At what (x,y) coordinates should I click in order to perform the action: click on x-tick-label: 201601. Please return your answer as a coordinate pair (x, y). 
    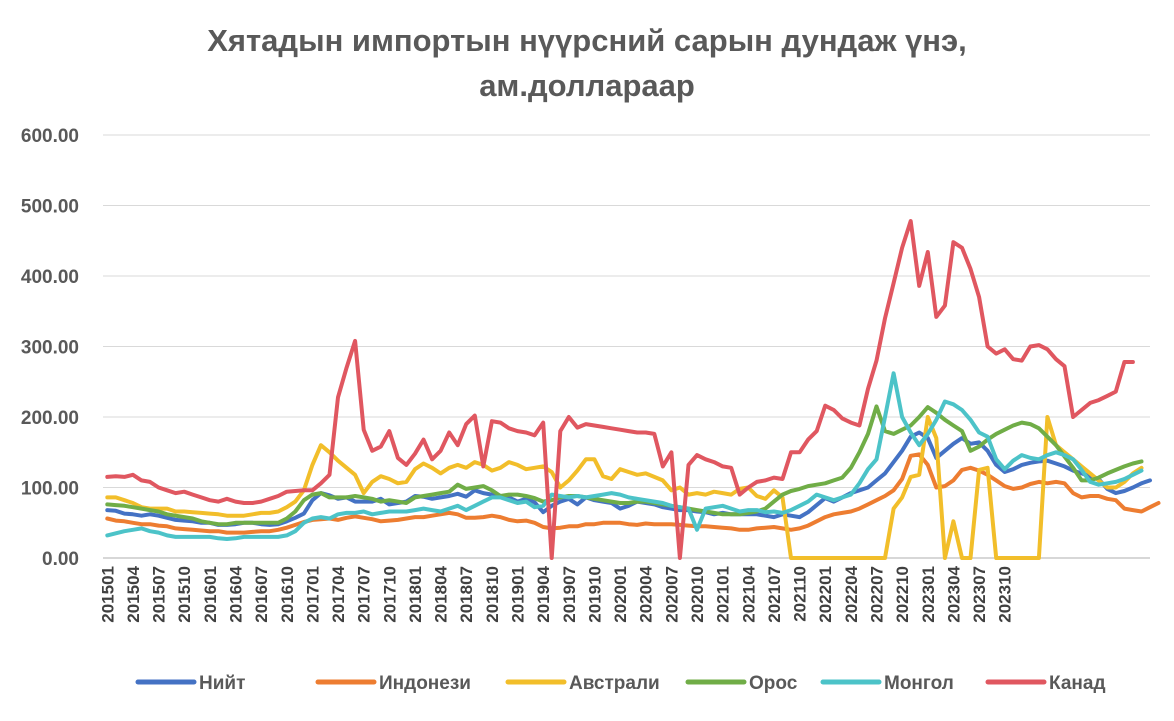
    Looking at the image, I should click on (210, 594).